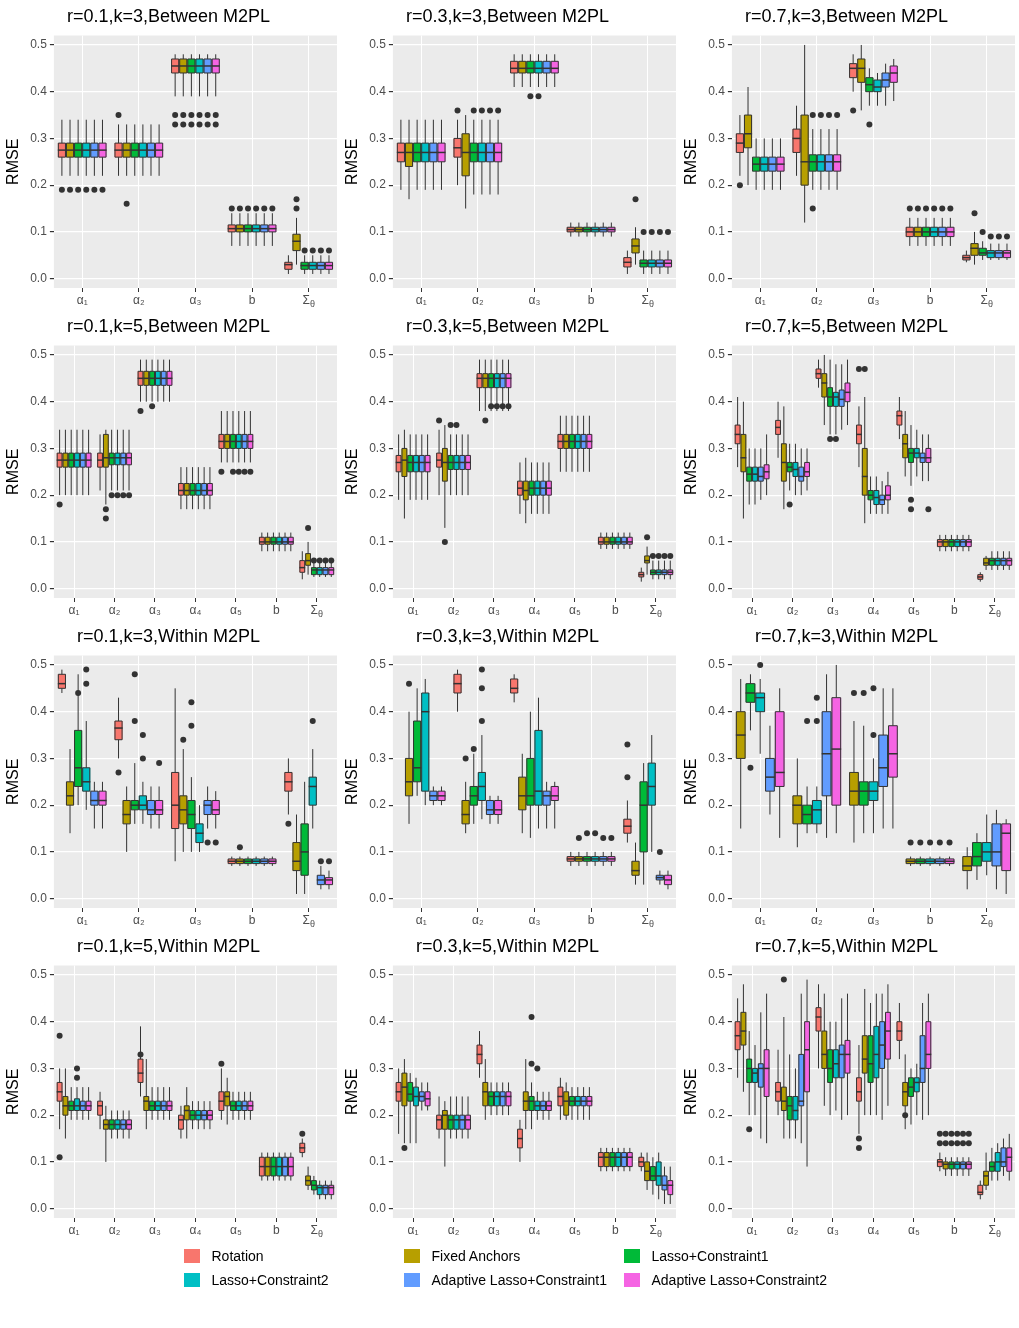 This screenshot has width=1019, height=1328. Describe the element at coordinates (168, 635) in the screenshot. I see `chart-title: r=0.1,k=3,Within M2PL` at that location.